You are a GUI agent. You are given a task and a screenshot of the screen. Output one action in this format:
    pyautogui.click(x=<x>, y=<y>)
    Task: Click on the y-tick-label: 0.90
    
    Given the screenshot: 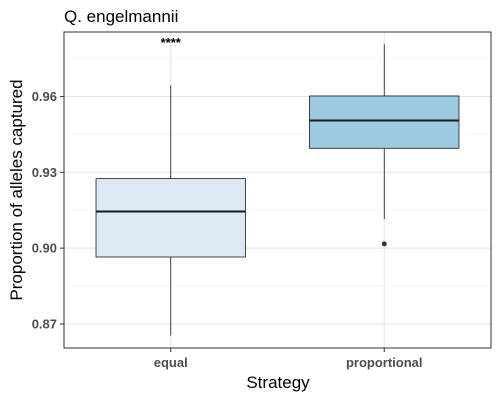 What is the action you would take?
    pyautogui.click(x=44, y=248)
    